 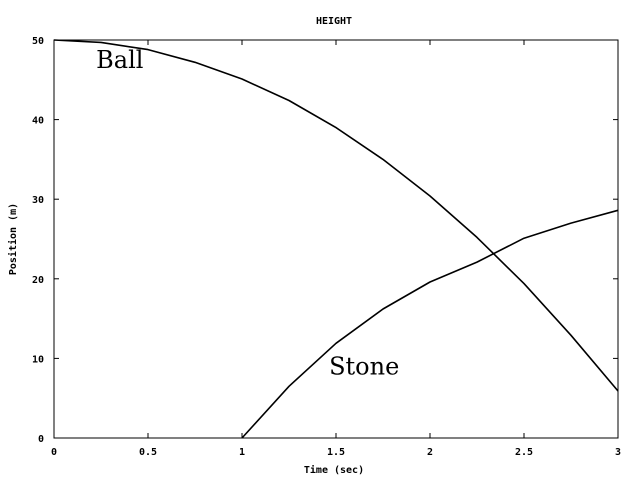 What do you see at coordinates (334, 470) in the screenshot?
I see `x-axis-title: Time (sec)` at bounding box center [334, 470].